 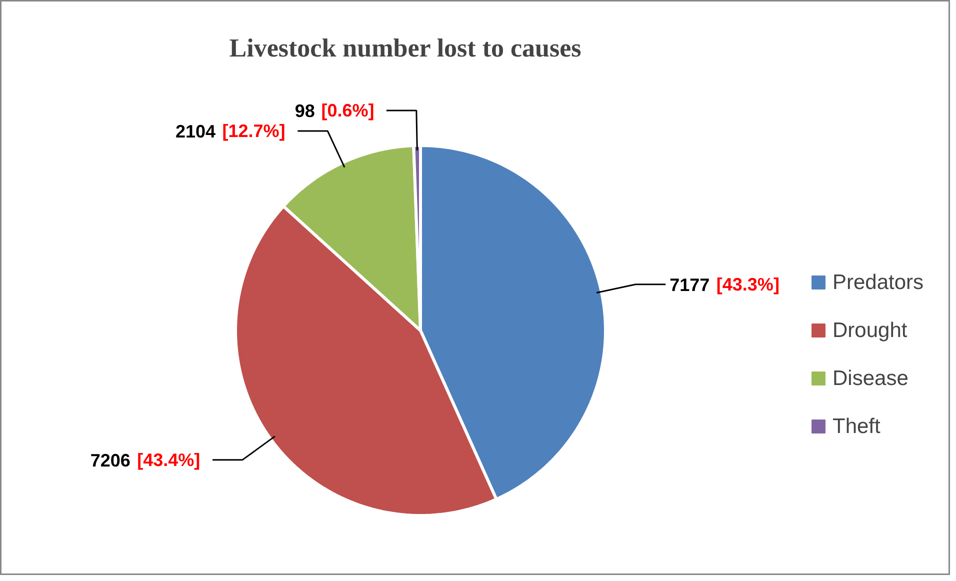 What do you see at coordinates (405, 48) in the screenshot?
I see `chart-title: Livestock number lost to causes` at bounding box center [405, 48].